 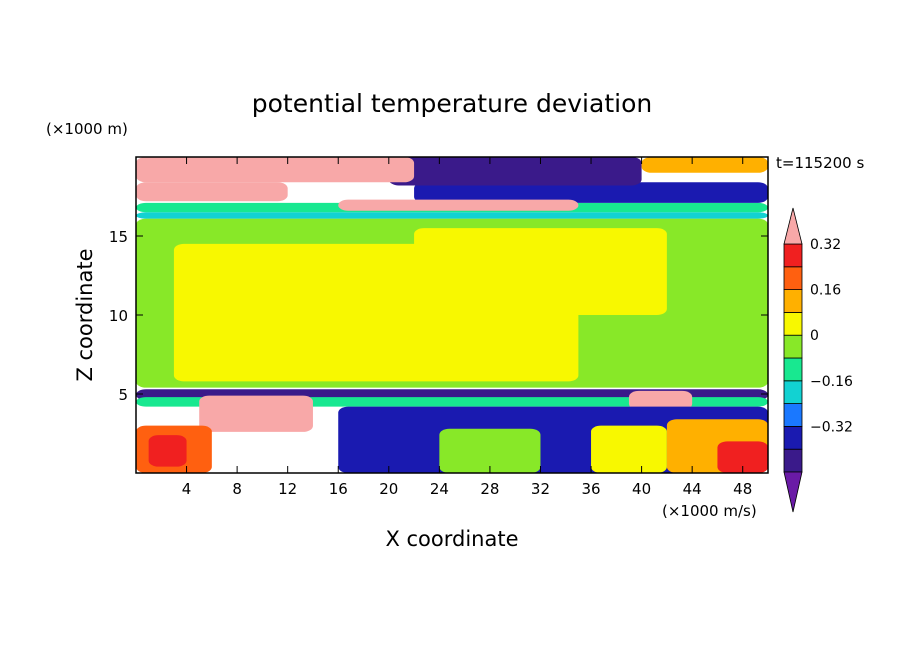 I want to click on time-label: t=115200 s, so click(x=820, y=163).